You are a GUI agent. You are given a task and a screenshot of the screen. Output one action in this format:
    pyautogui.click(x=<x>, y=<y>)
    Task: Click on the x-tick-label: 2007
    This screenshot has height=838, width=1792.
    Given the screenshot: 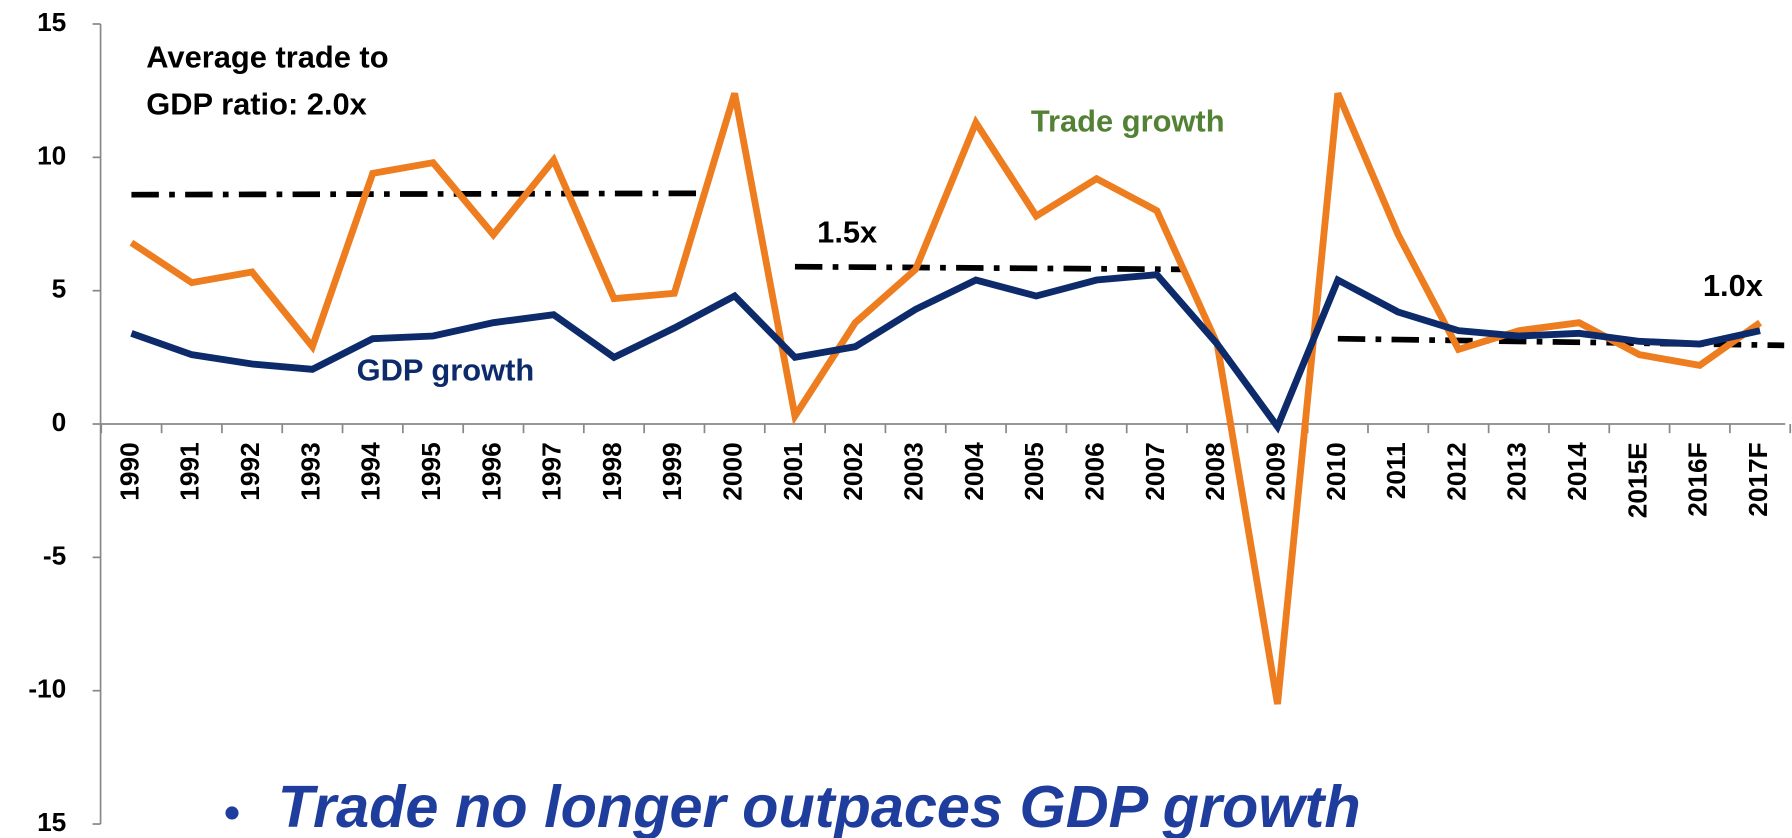 What is the action you would take?
    pyautogui.click(x=1155, y=471)
    